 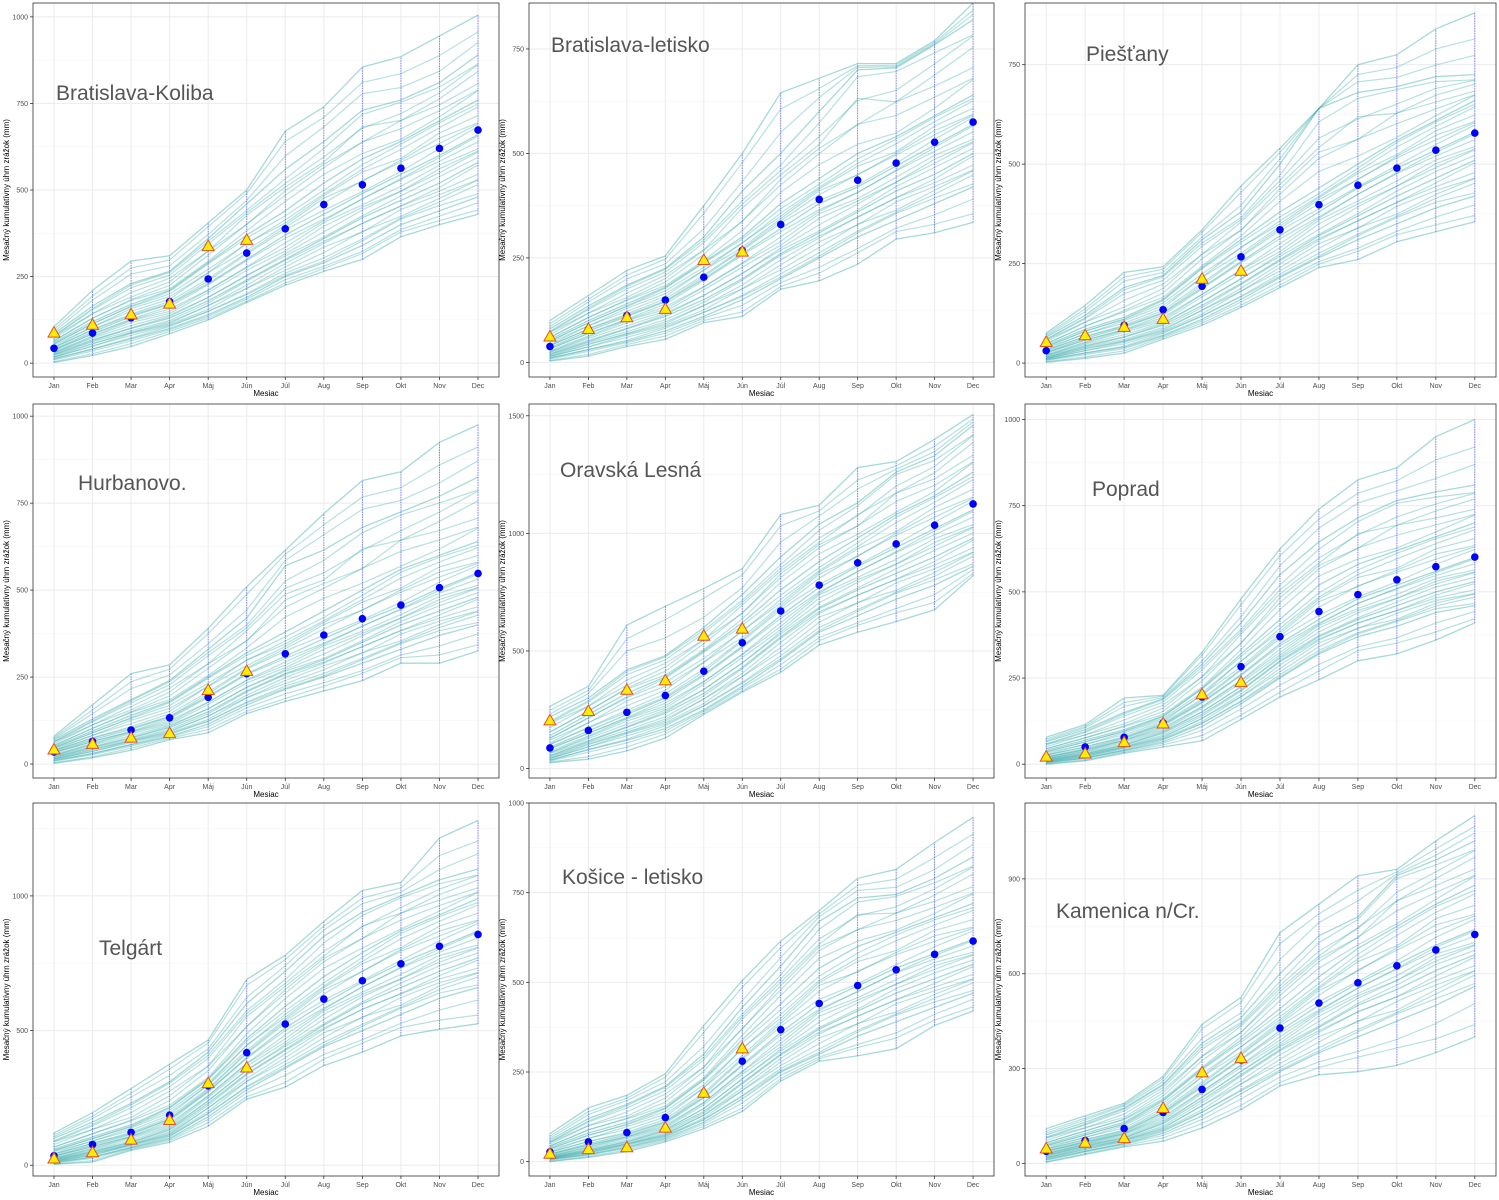 I want to click on y-tick-label: 0, so click(x=1018, y=364).